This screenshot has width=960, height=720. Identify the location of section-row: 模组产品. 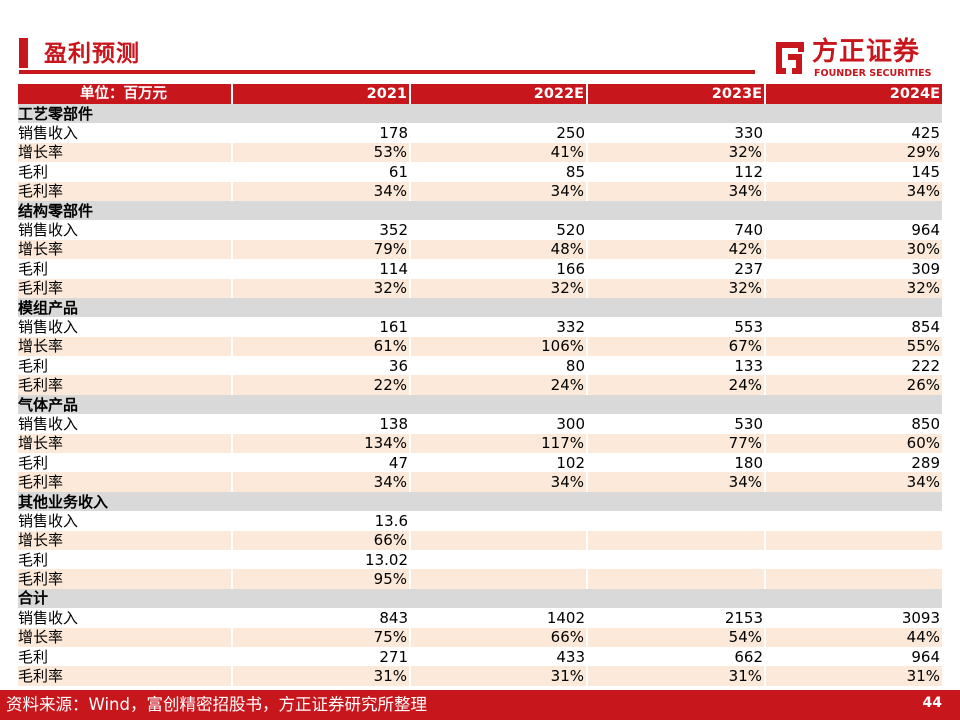
(480, 307).